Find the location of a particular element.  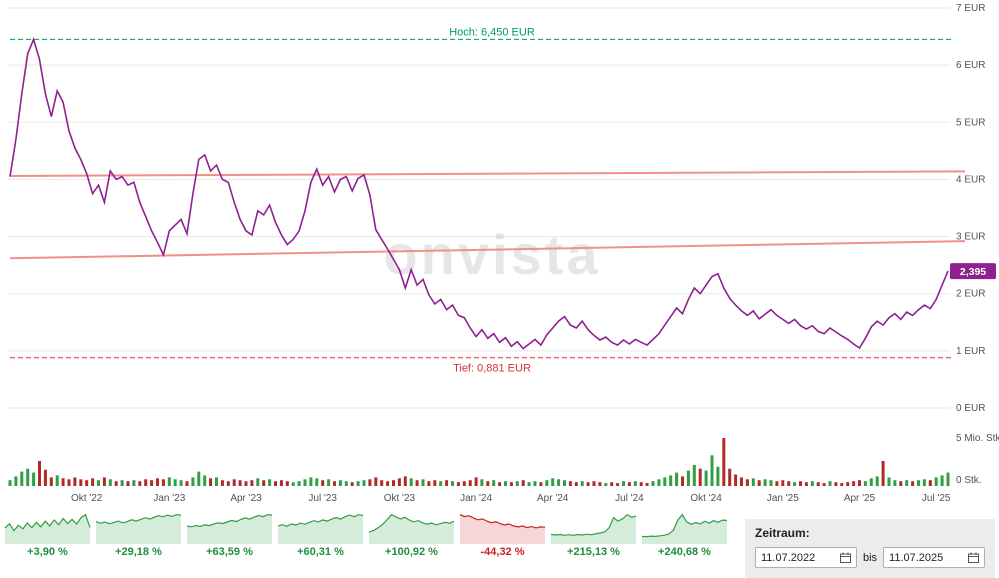

x-axis-label: Jan '25 is located at coordinates (783, 498).